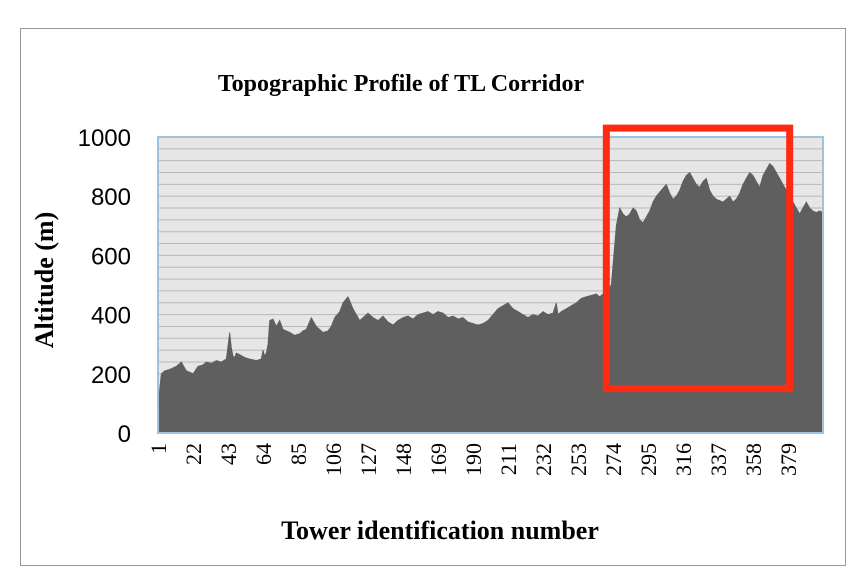 The width and height of the screenshot is (860, 580). I want to click on y-tick-label: 1000, so click(104, 138).